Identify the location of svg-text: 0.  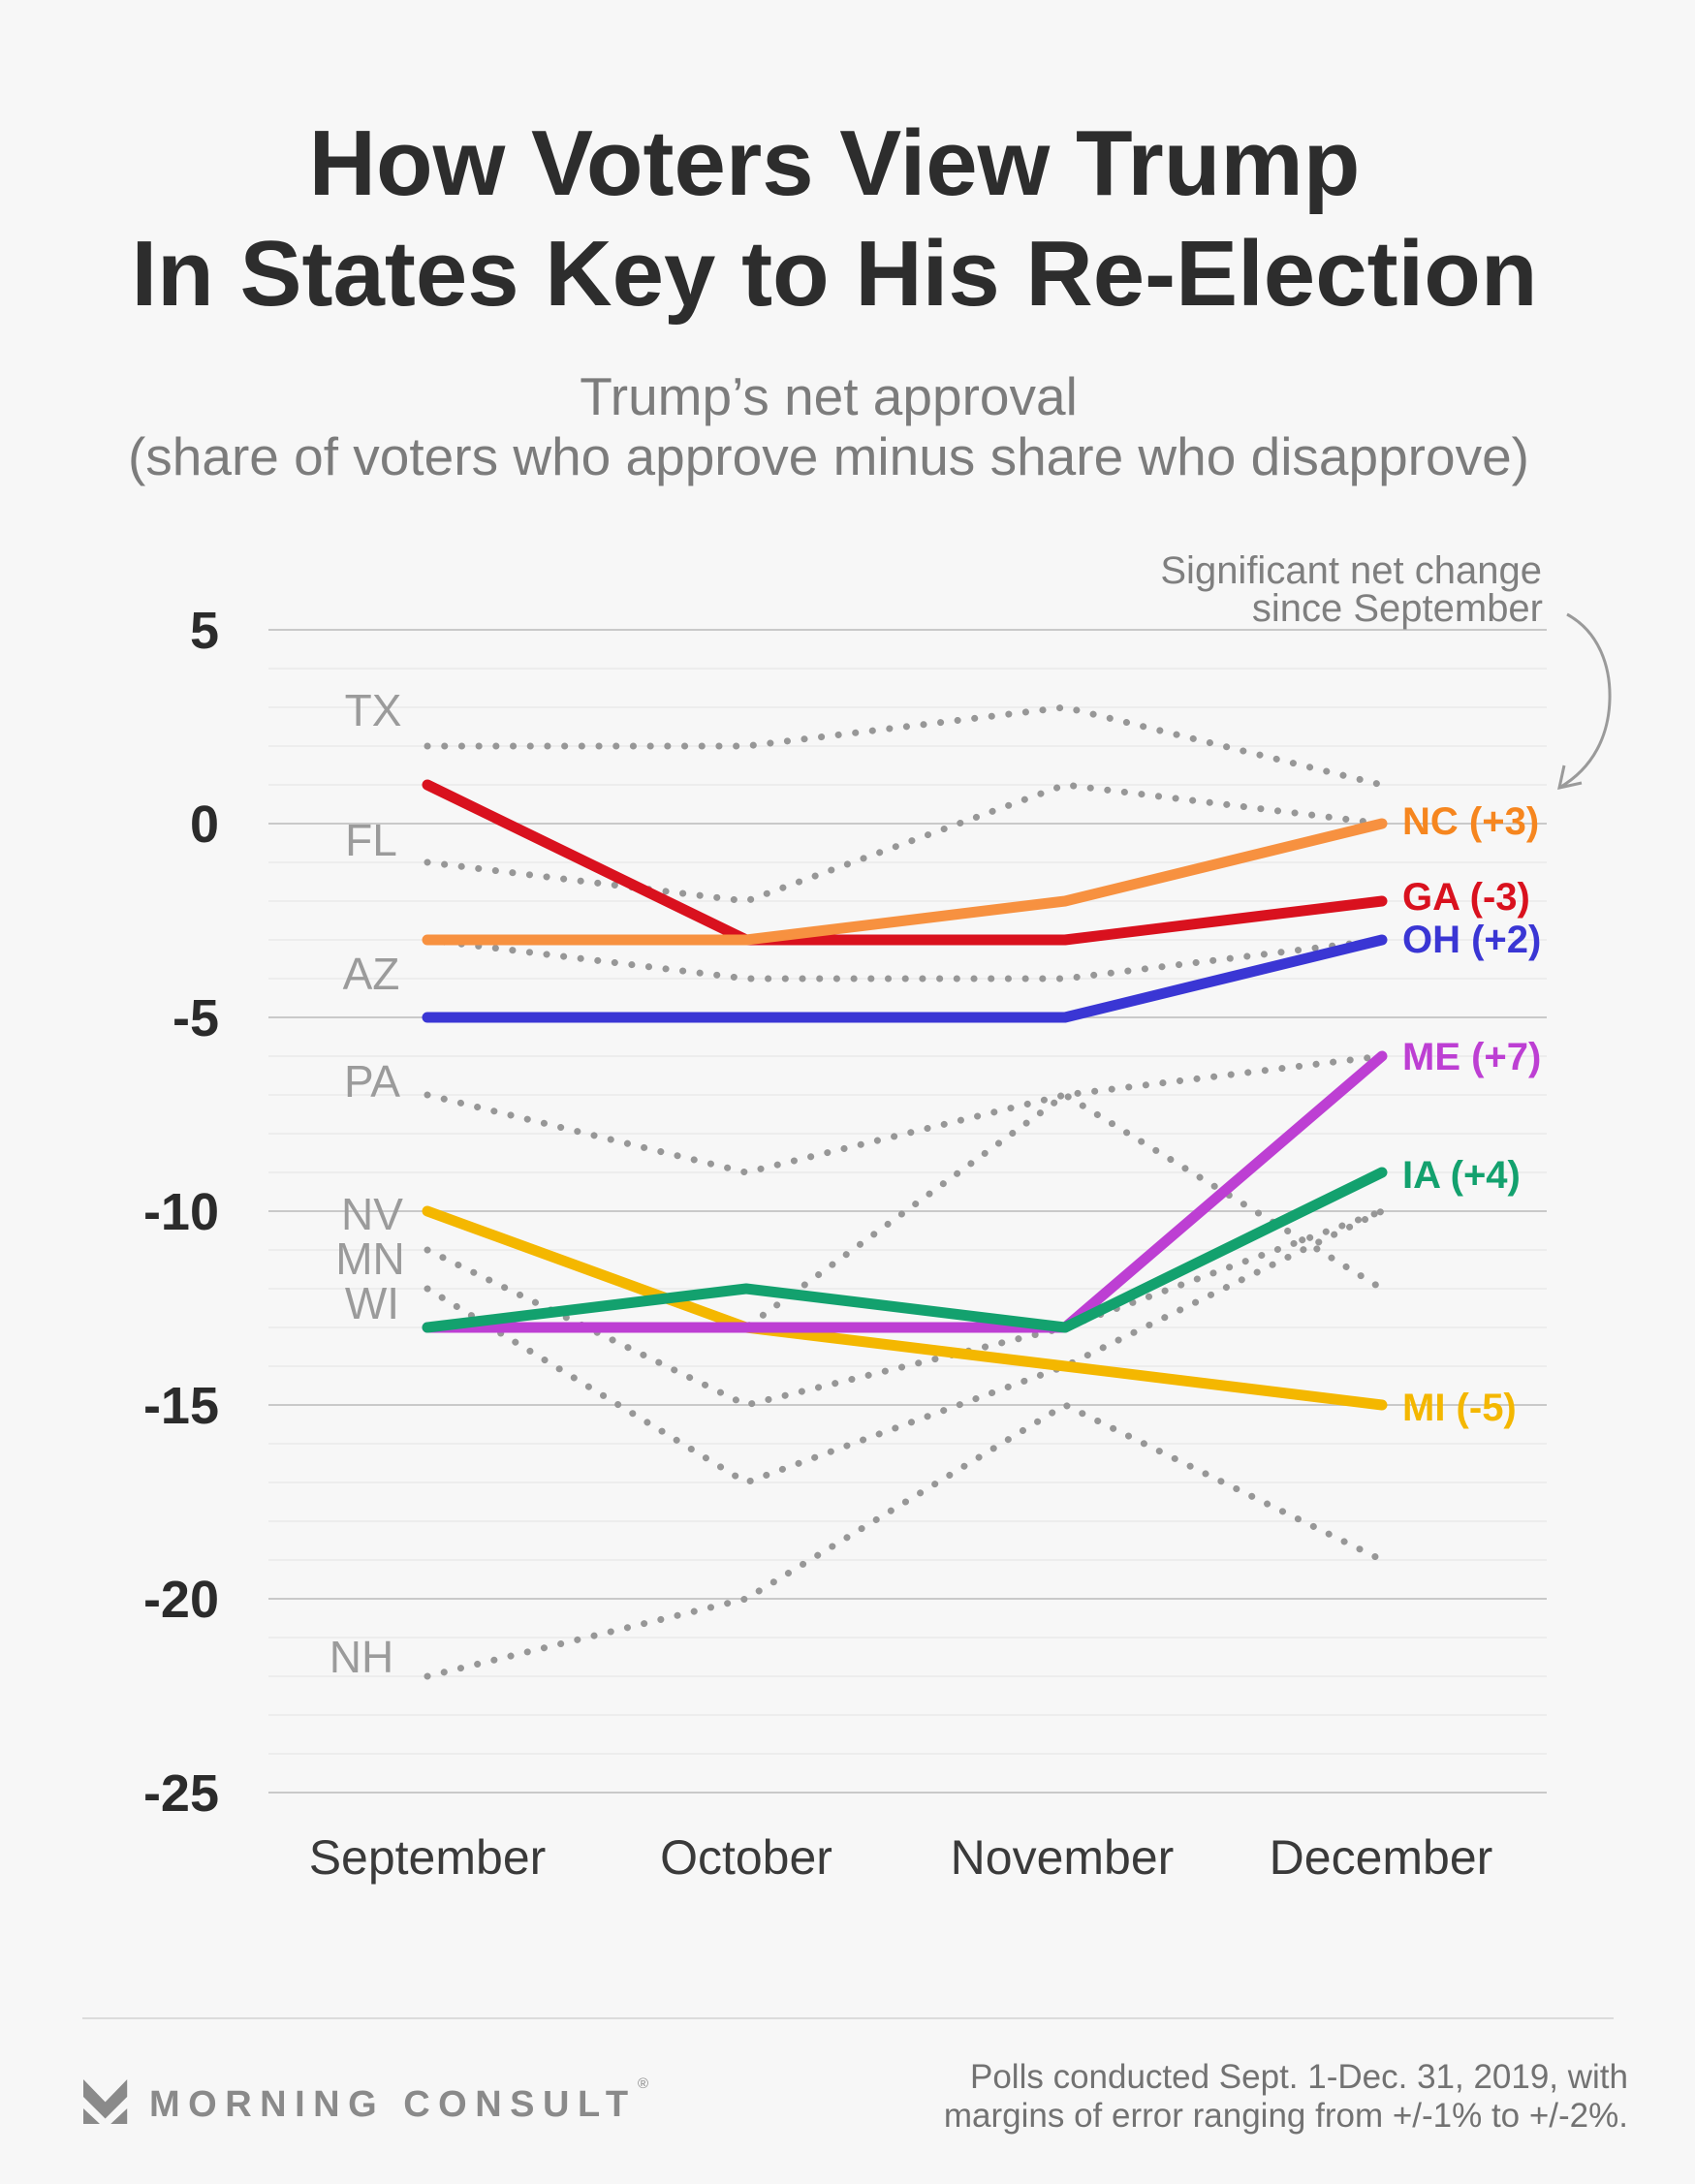
(204, 825).